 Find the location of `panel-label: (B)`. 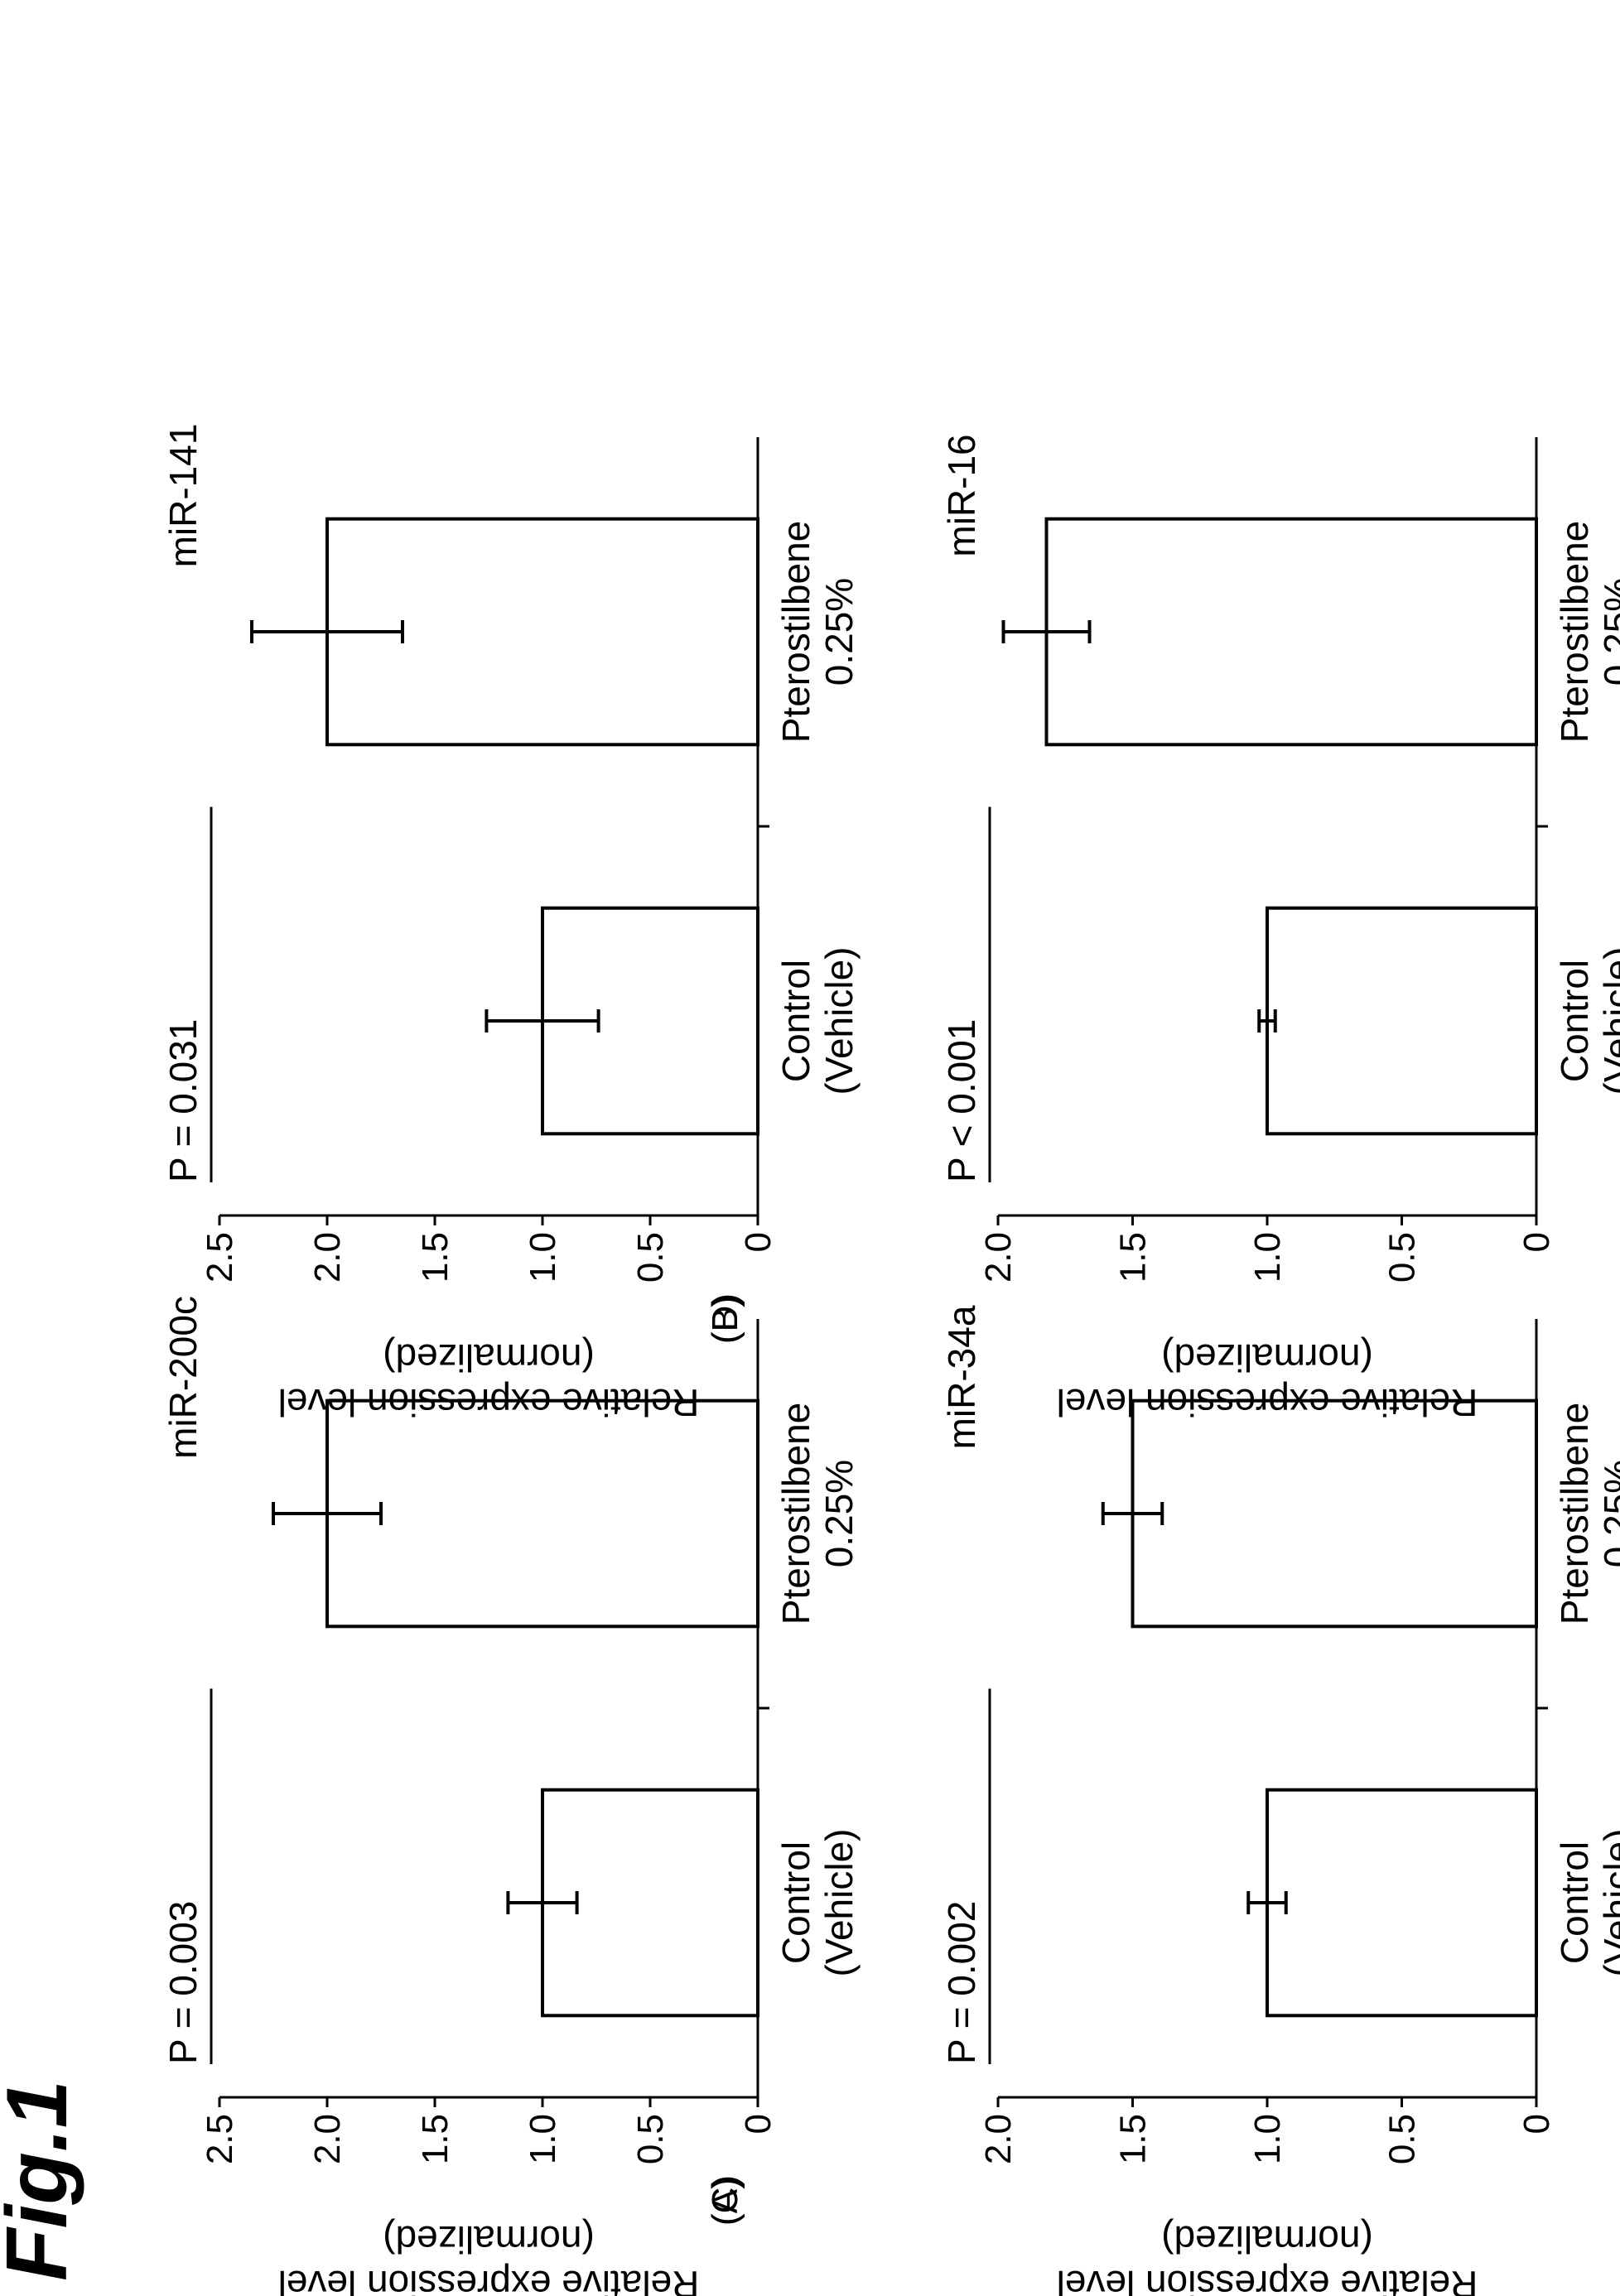

panel-label: (B) is located at coordinates (725, 1320).